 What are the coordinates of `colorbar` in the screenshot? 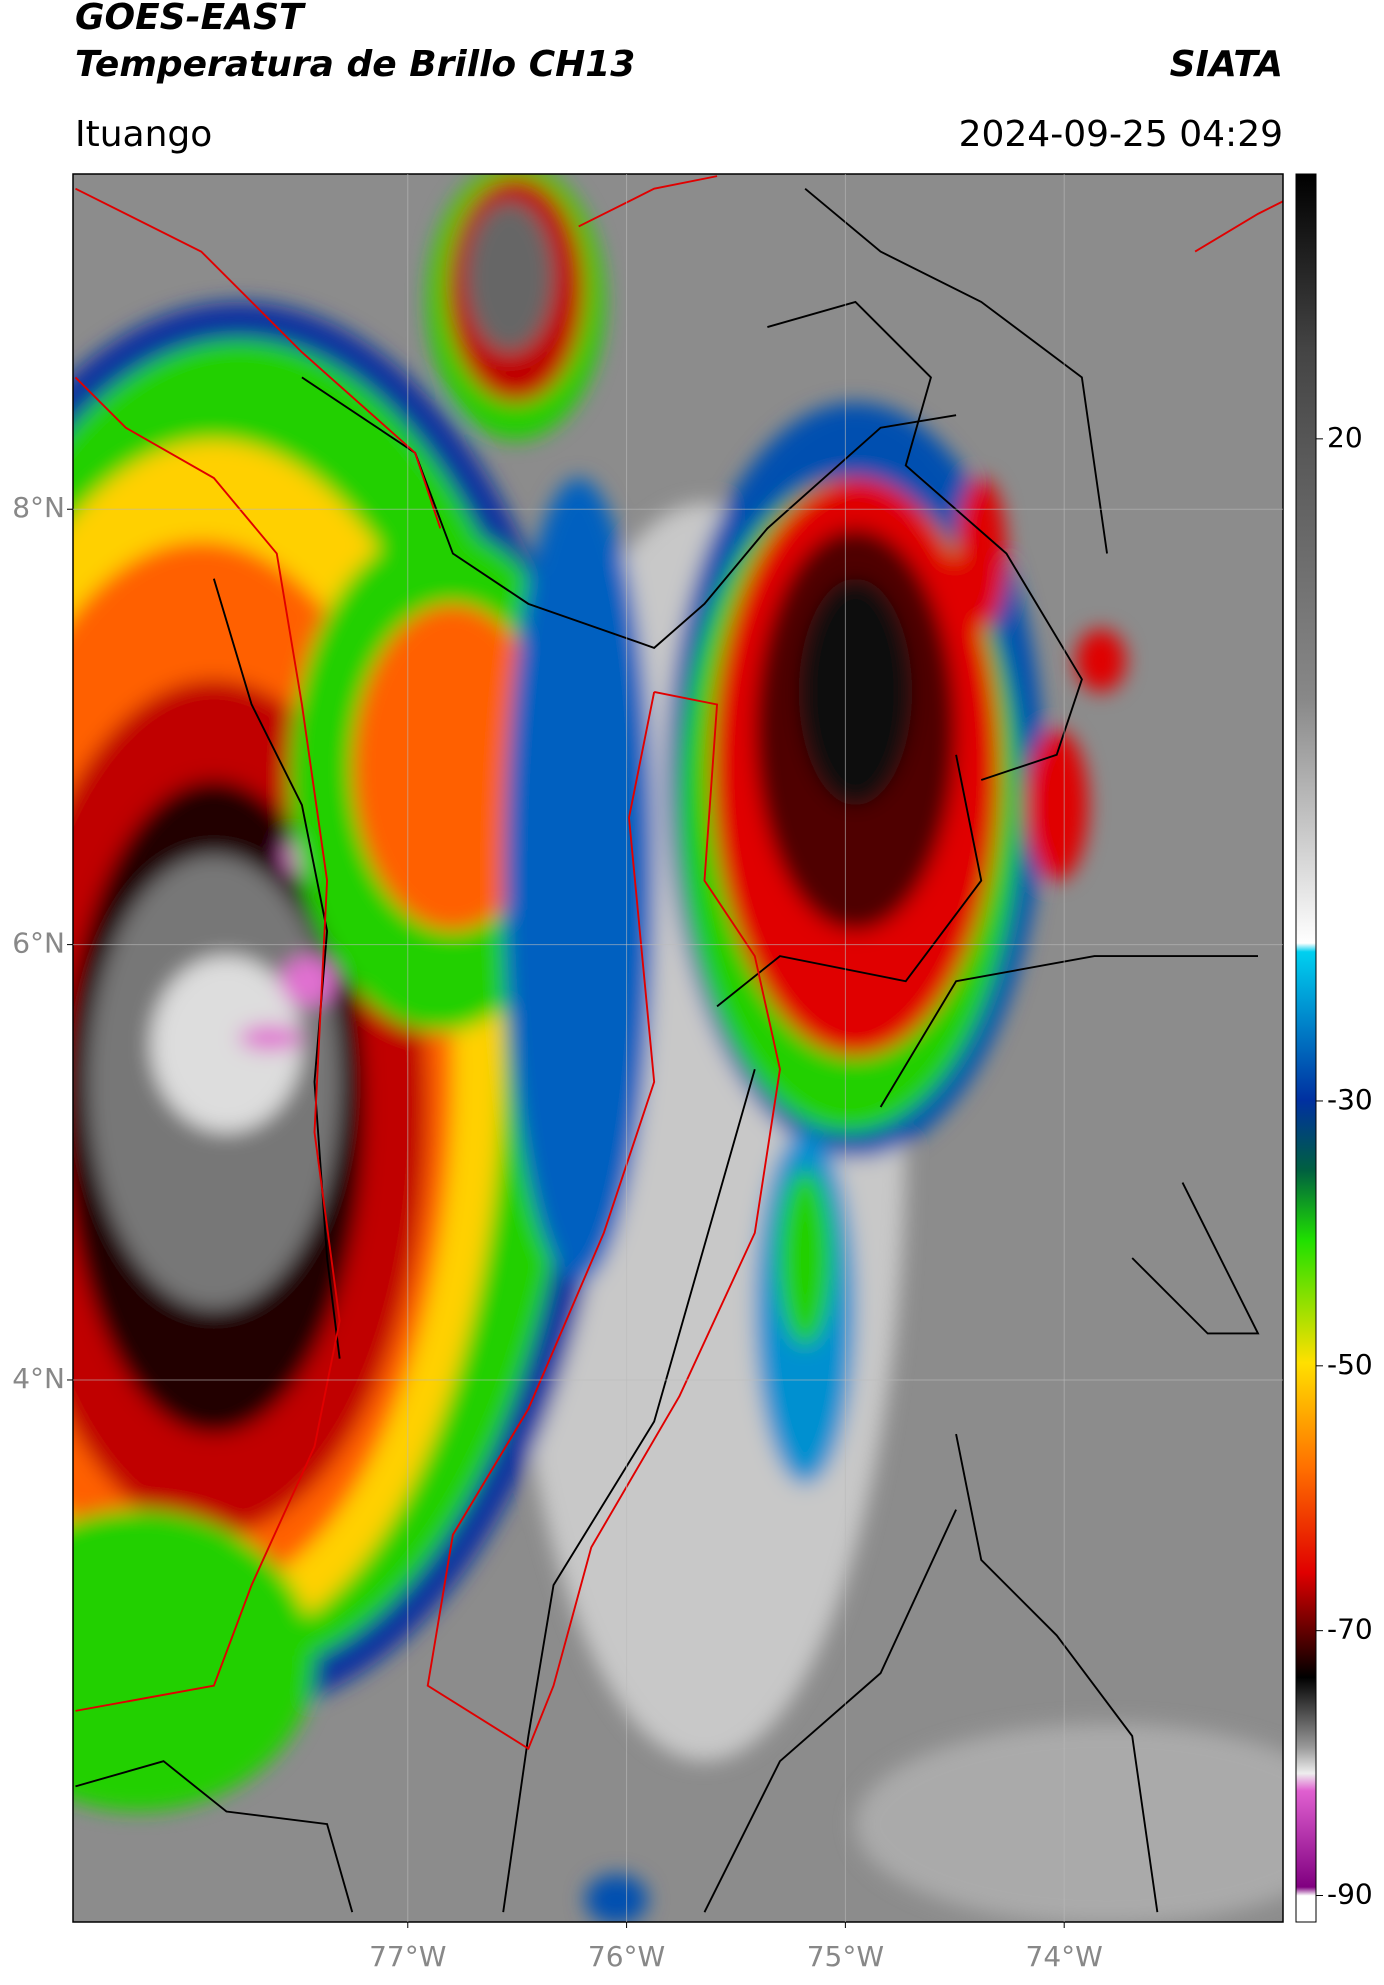 It's located at (1306, 1048).